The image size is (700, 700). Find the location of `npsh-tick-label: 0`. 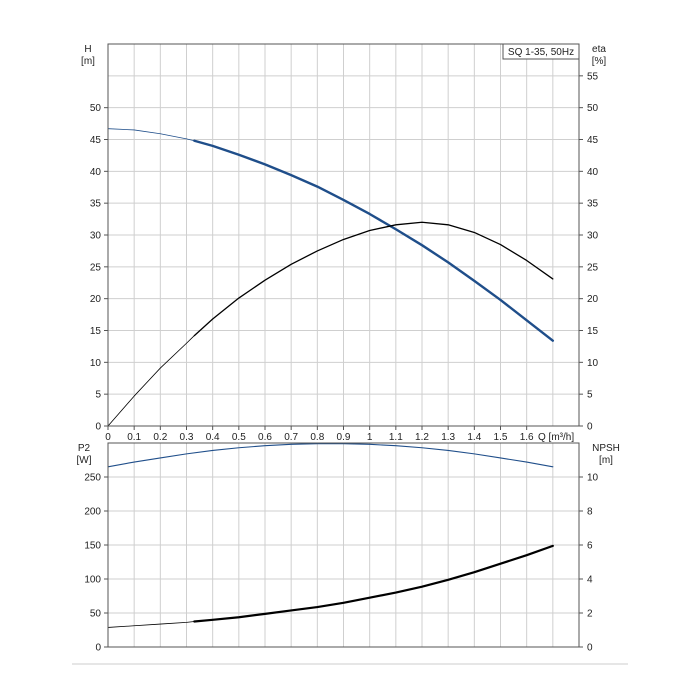

npsh-tick-label: 0 is located at coordinates (590, 648).